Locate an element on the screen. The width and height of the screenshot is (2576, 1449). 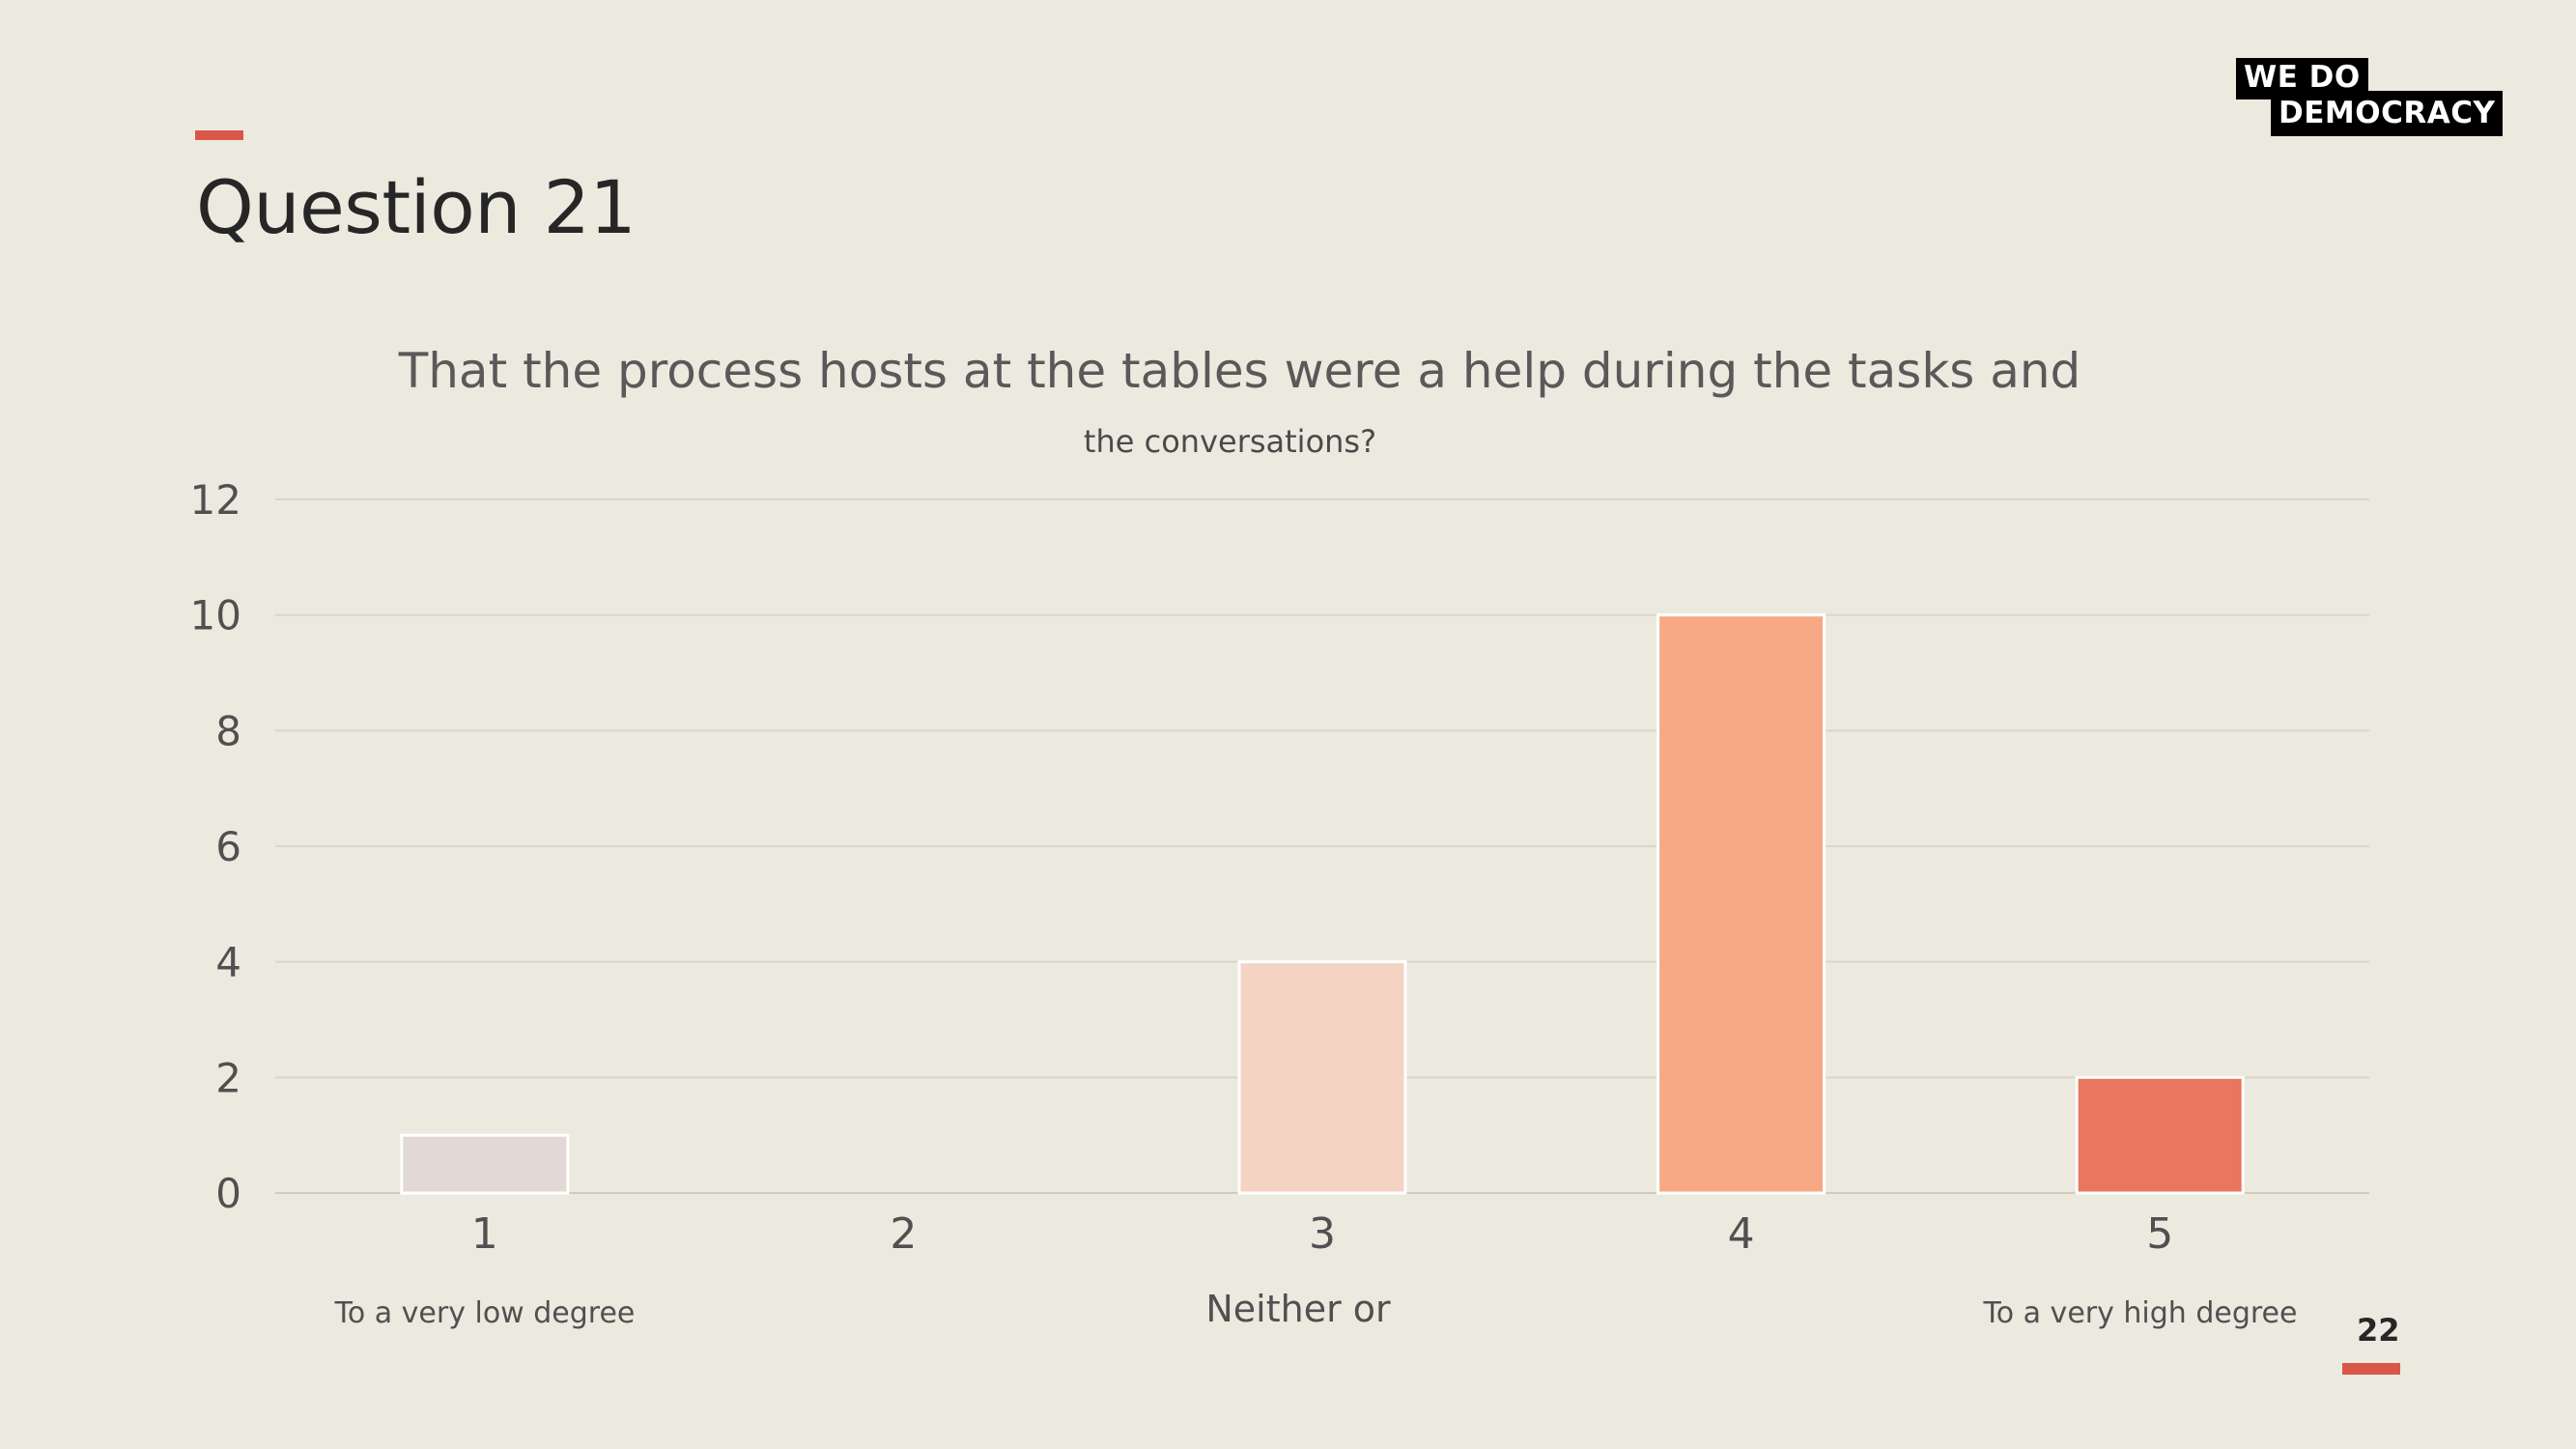
y-tick-label: 10 is located at coordinates (215, 615).